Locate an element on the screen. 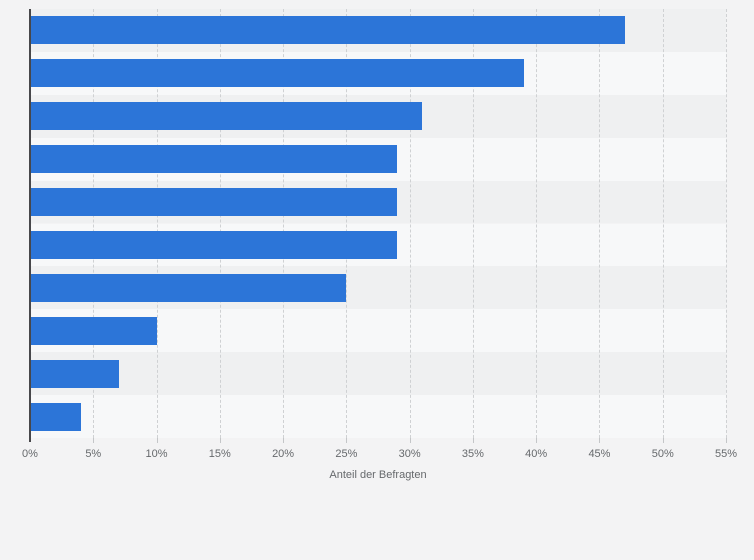  x-tick-label: 35% is located at coordinates (472, 454).